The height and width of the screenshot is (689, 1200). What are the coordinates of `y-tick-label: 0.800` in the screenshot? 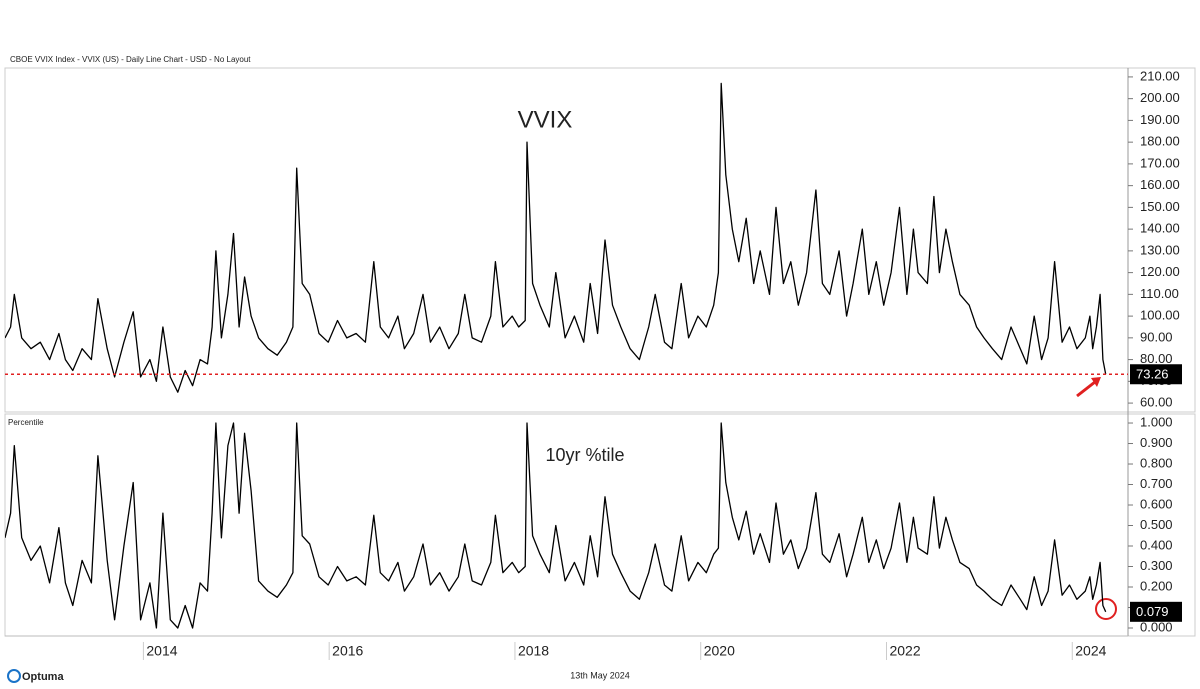 It's located at (1156, 462).